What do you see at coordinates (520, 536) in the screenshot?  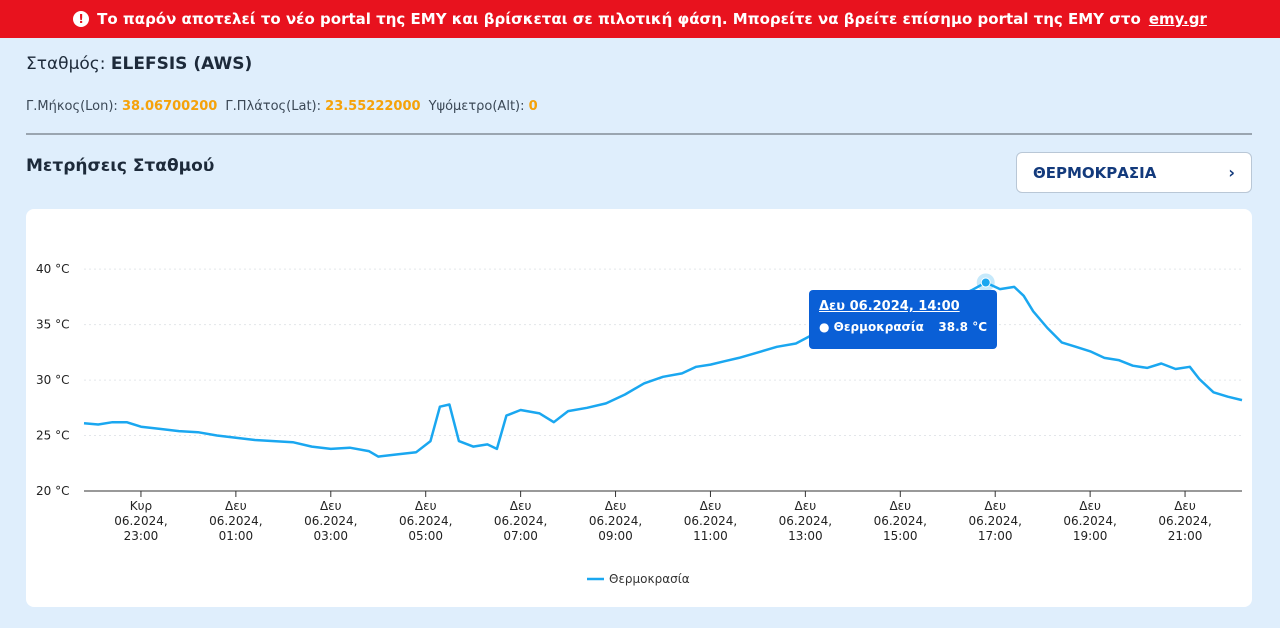 I see `x-tick-label: 07:00` at bounding box center [520, 536].